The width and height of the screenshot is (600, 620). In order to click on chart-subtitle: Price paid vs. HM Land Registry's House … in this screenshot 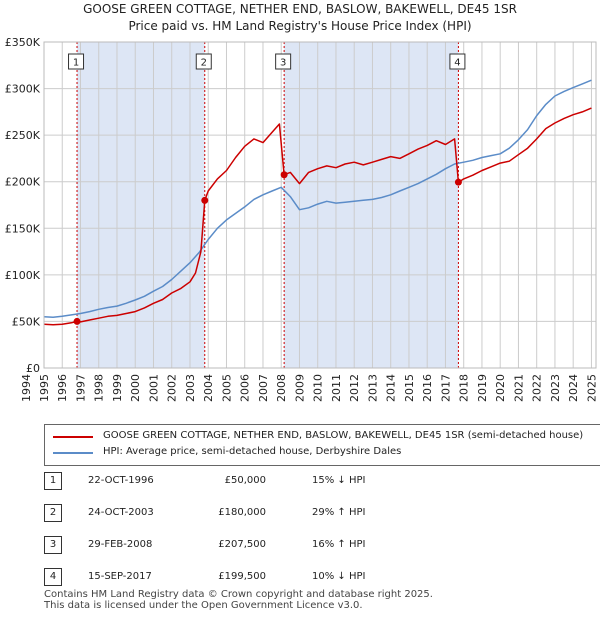, I will do `click(300, 26)`.